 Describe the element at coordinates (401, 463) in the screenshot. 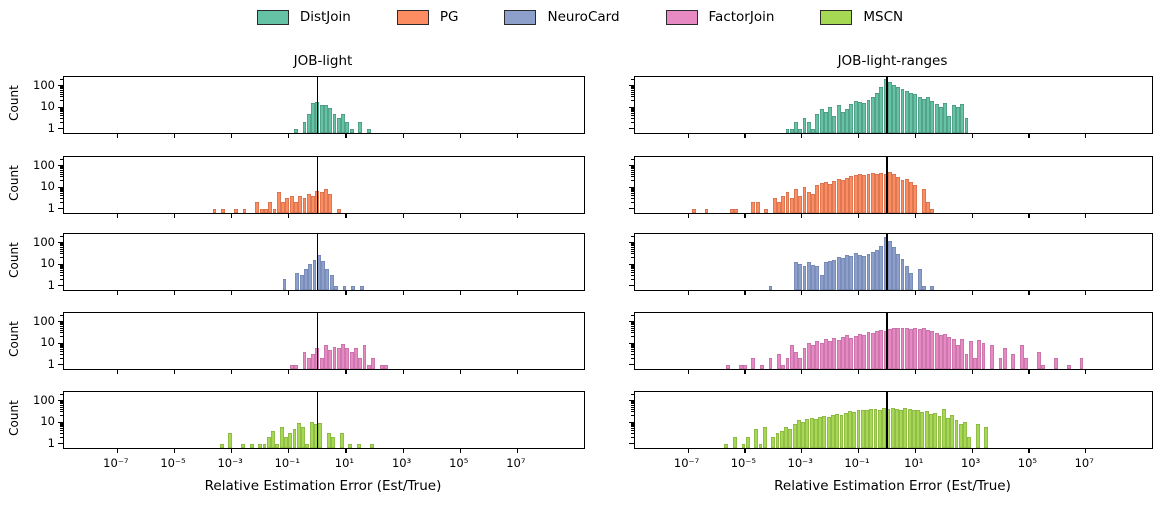

I see `x-tick-label: 10³` at that location.